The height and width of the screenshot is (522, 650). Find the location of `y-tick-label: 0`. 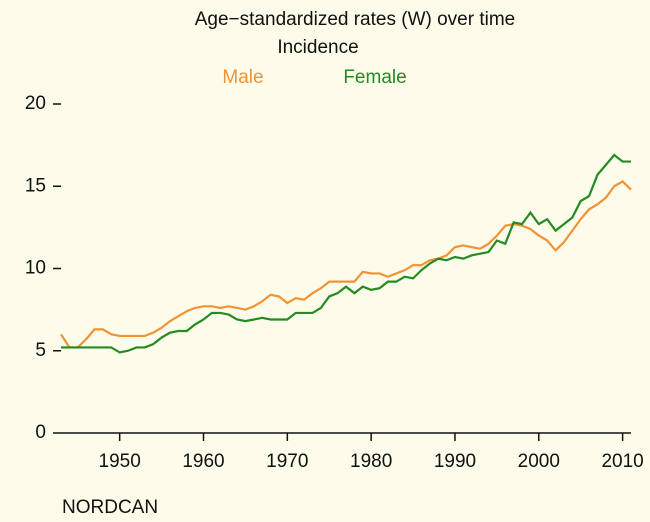

y-tick-label: 0 is located at coordinates (40, 432).